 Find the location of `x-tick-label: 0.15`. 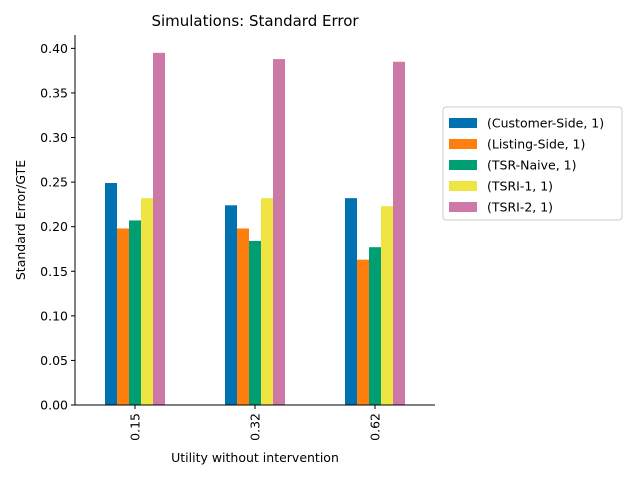

x-tick-label: 0.15 is located at coordinates (135, 427).